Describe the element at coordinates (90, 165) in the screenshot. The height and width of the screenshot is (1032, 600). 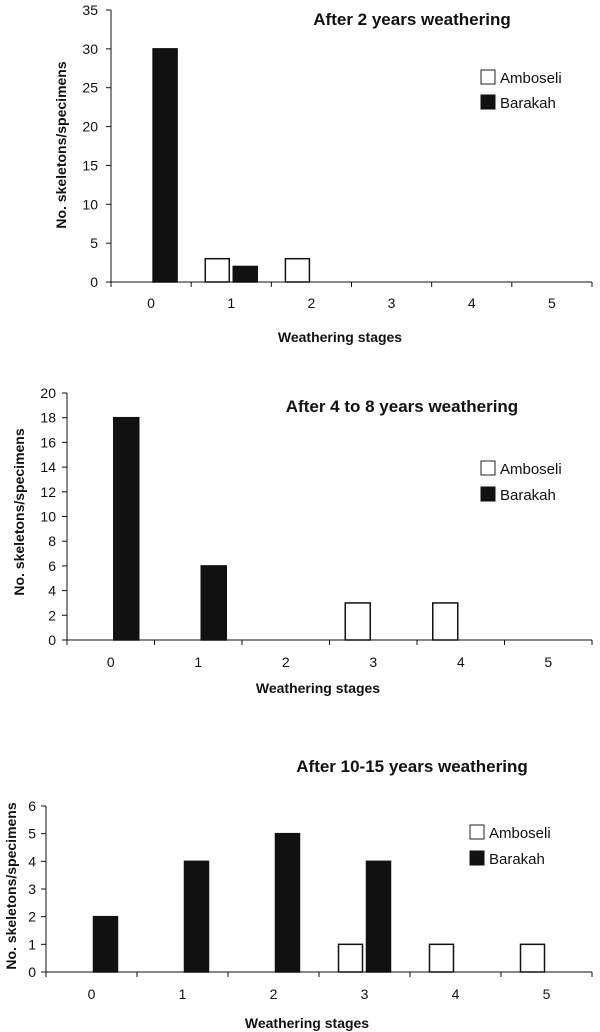
I see `y-tick-label: 15` at that location.